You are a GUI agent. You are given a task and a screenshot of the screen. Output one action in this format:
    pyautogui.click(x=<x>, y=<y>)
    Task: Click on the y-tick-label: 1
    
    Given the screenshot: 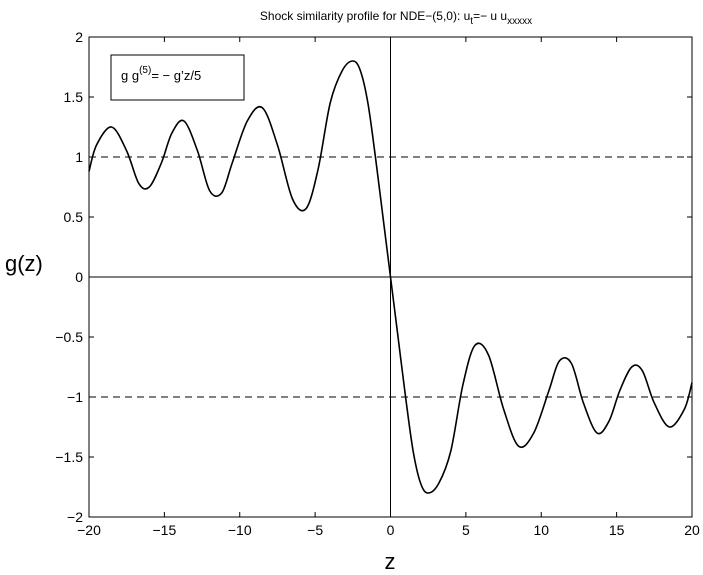 What is the action you would take?
    pyautogui.click(x=79, y=157)
    